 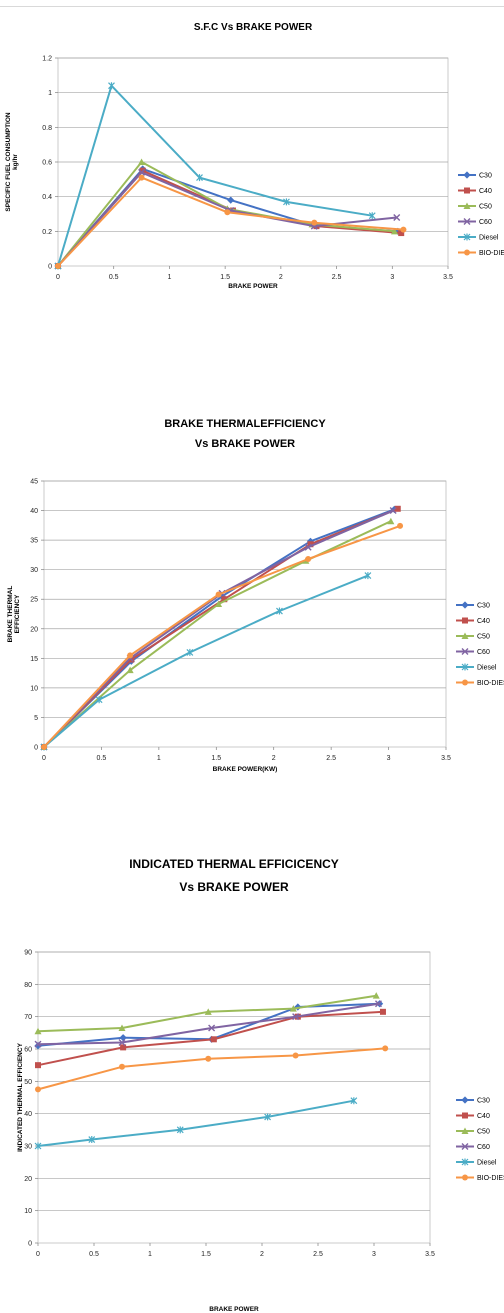 What do you see at coordinates (274, 758) in the screenshot?
I see `x-tick-label: 2` at bounding box center [274, 758].